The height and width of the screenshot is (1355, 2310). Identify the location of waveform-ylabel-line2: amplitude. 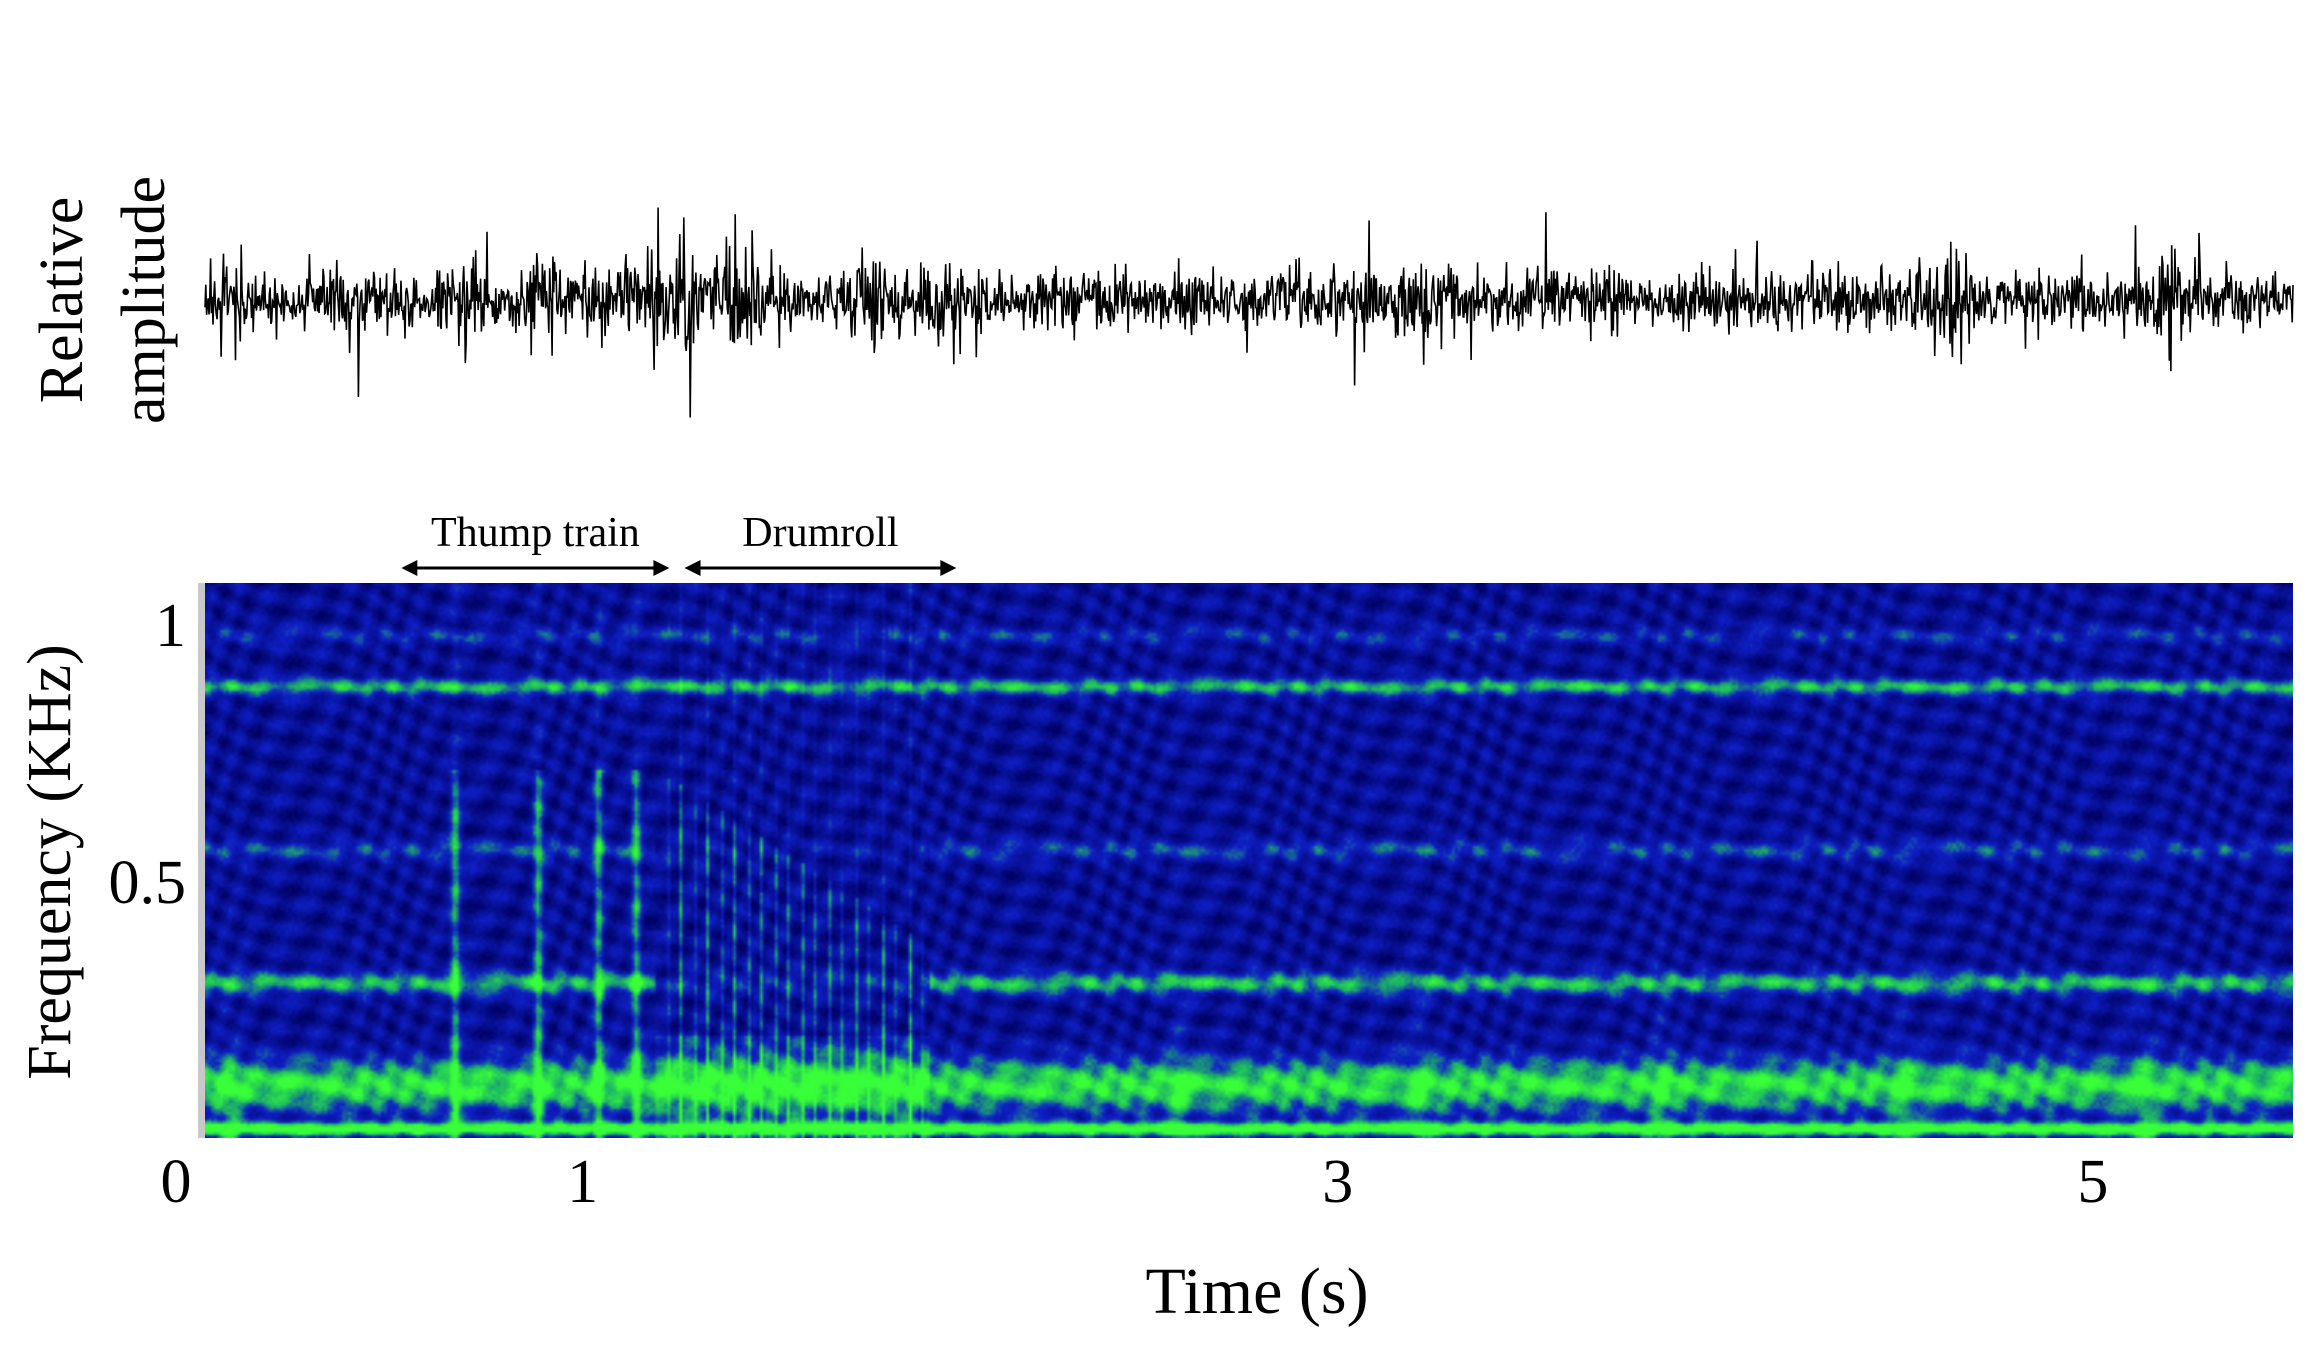
(144, 300).